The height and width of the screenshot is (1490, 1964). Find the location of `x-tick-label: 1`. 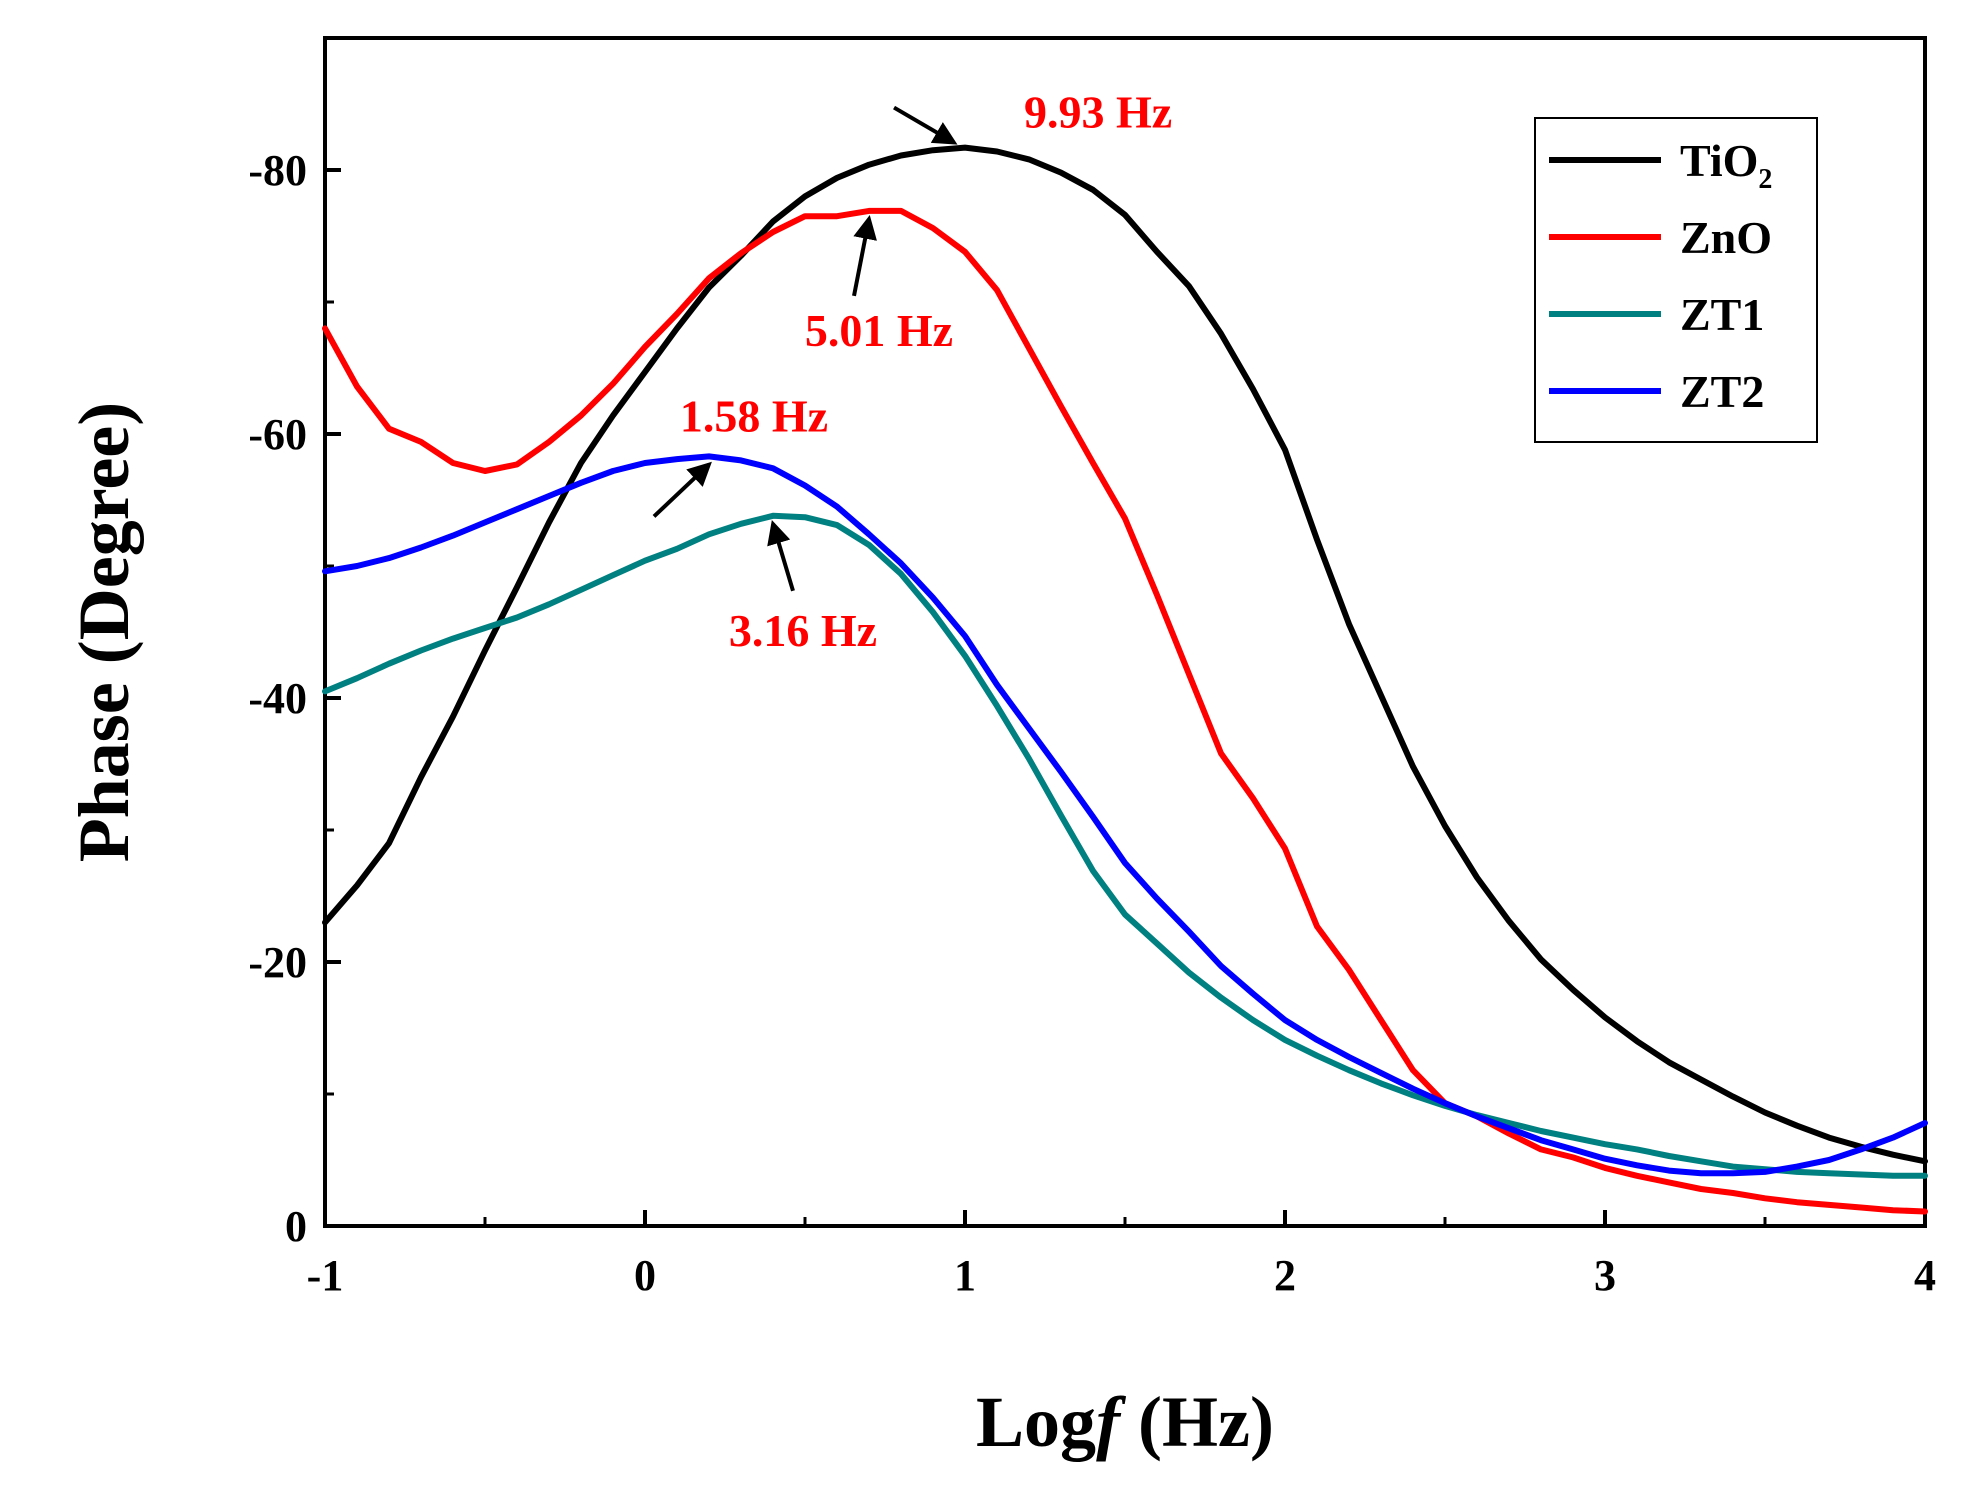

x-tick-label: 1 is located at coordinates (965, 1275).